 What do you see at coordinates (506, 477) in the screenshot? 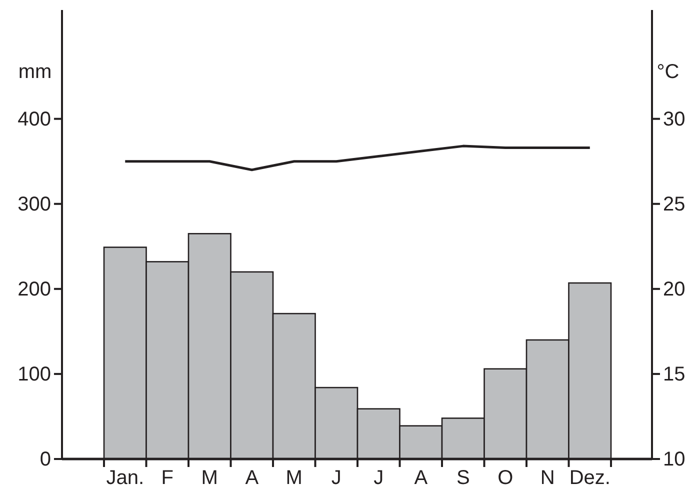
I see `x-tick-label: O` at bounding box center [506, 477].